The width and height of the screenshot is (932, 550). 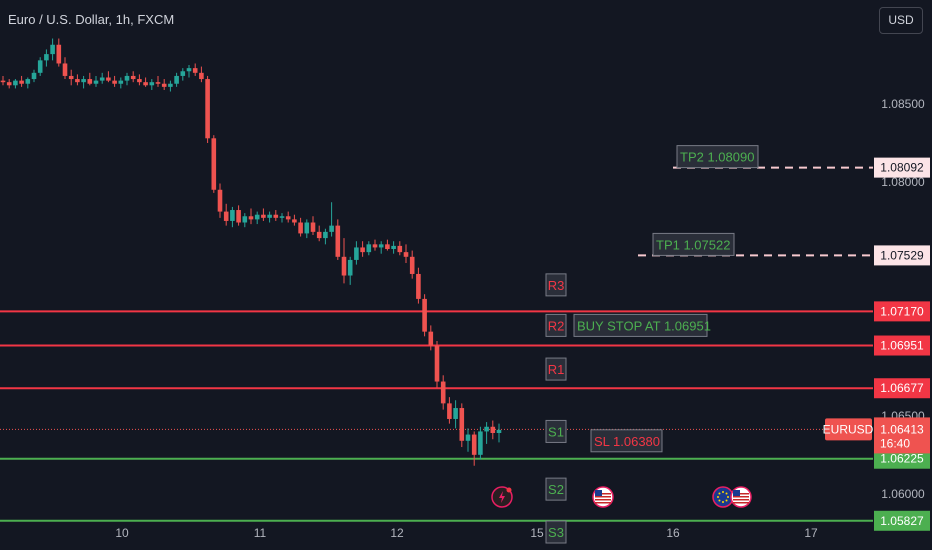 What do you see at coordinates (537, 533) in the screenshot?
I see `x-axis-tick-label: 15` at bounding box center [537, 533].